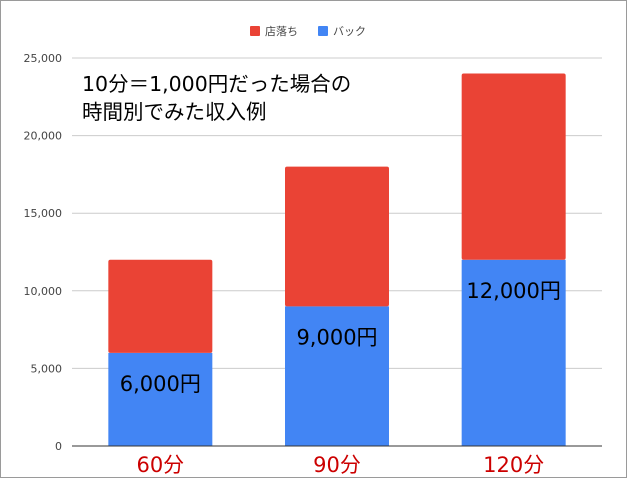 This screenshot has height=478, width=627. Describe the element at coordinates (217, 84) in the screenshot. I see `annotation-line-1: 10分＝1,000円だった場合の` at that location.